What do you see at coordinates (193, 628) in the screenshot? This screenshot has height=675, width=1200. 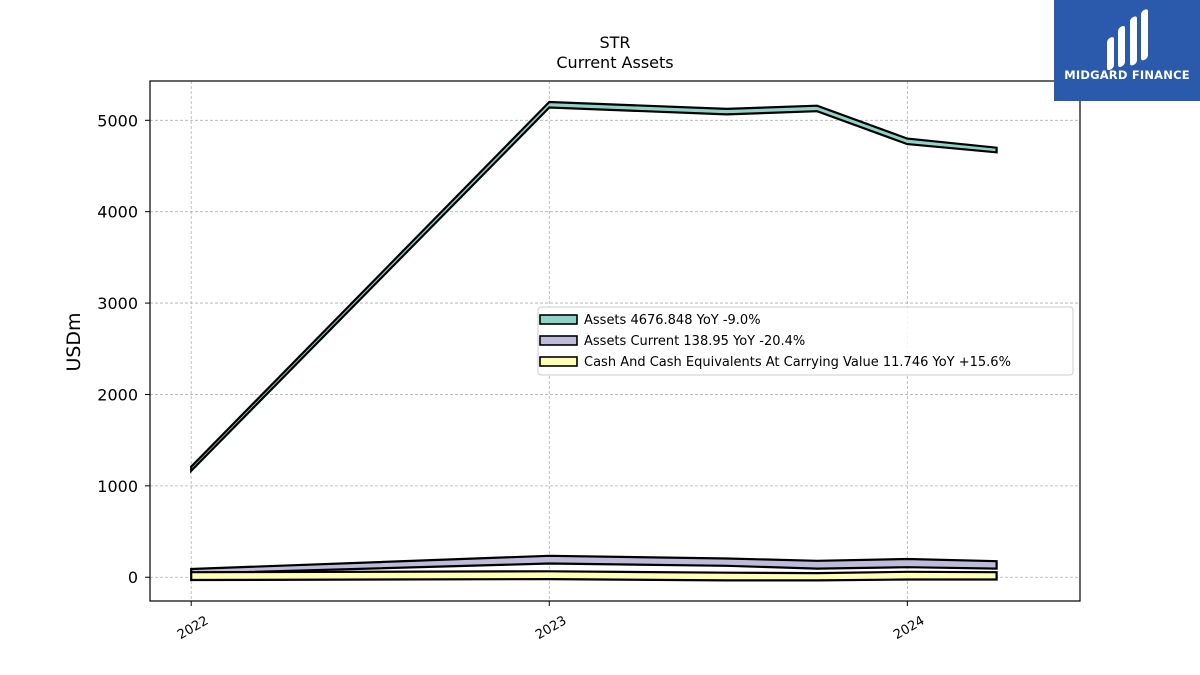 I see `x-tick-label: 2022` at bounding box center [193, 628].